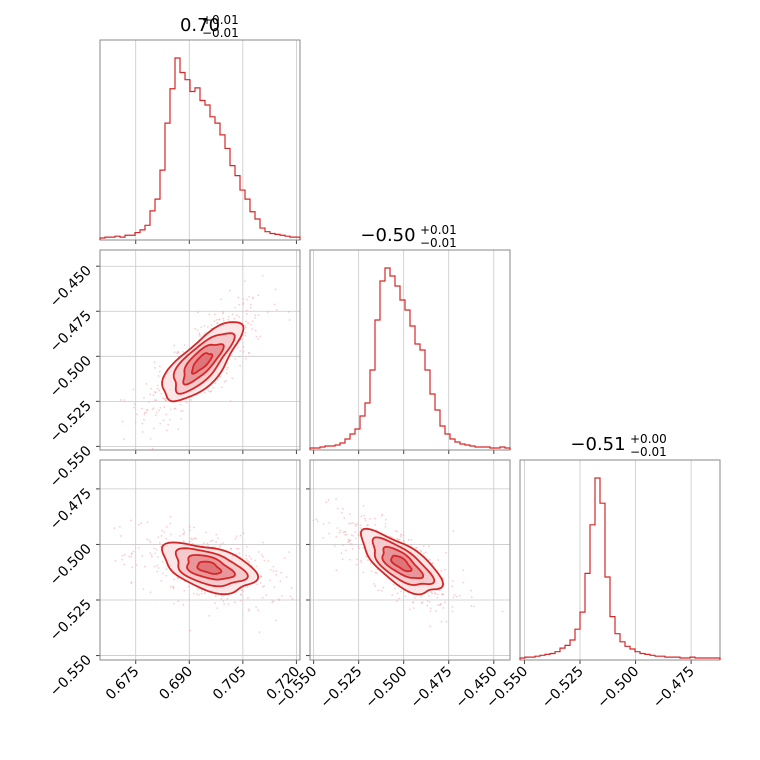 This screenshot has width=760, height=760. Describe the element at coordinates (174, 370) in the screenshot. I see `panel-1-0: −0.550−0.525−0.500−0.475−0.450` at that location.